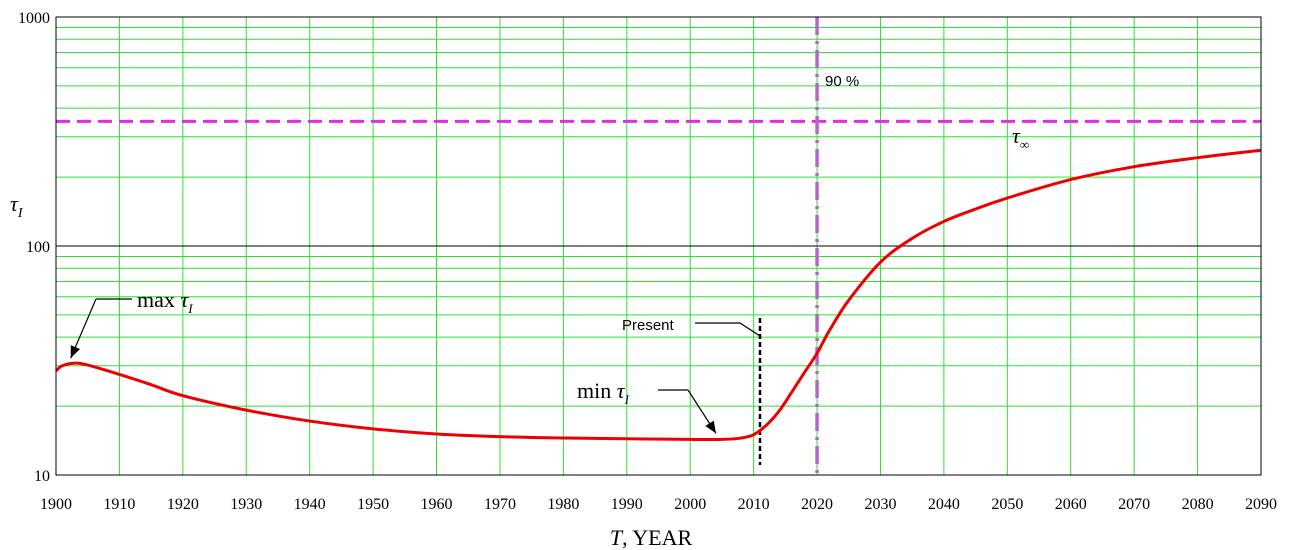 This screenshot has width=1300, height=550. Describe the element at coordinates (1261, 504) in the screenshot. I see `x-tick-label: 2090` at that location.